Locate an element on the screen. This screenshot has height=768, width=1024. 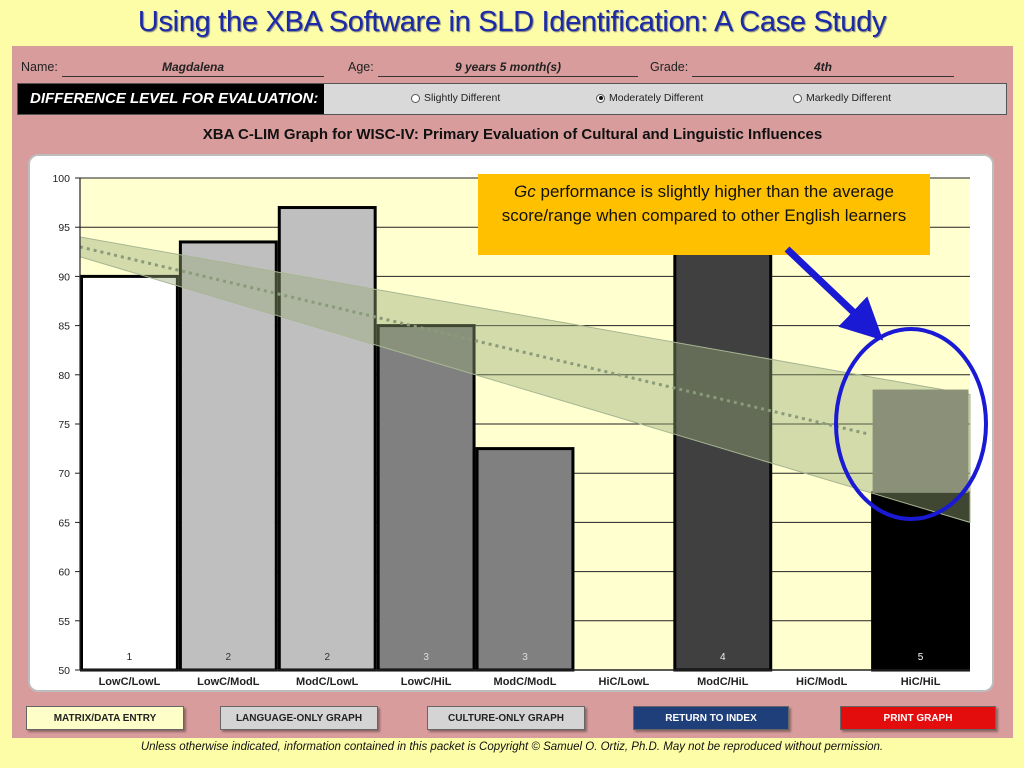
language-only-graph-button: LANGUAGE-ONLY GRAPH is located at coordinates (299, 718).